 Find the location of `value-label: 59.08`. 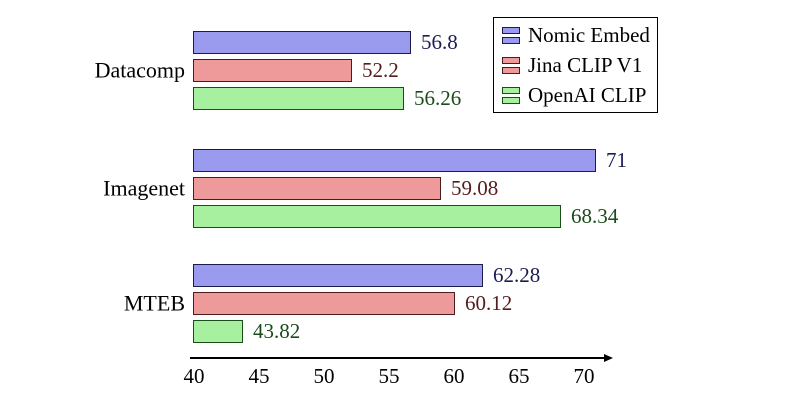

value-label: 59.08 is located at coordinates (475, 187).